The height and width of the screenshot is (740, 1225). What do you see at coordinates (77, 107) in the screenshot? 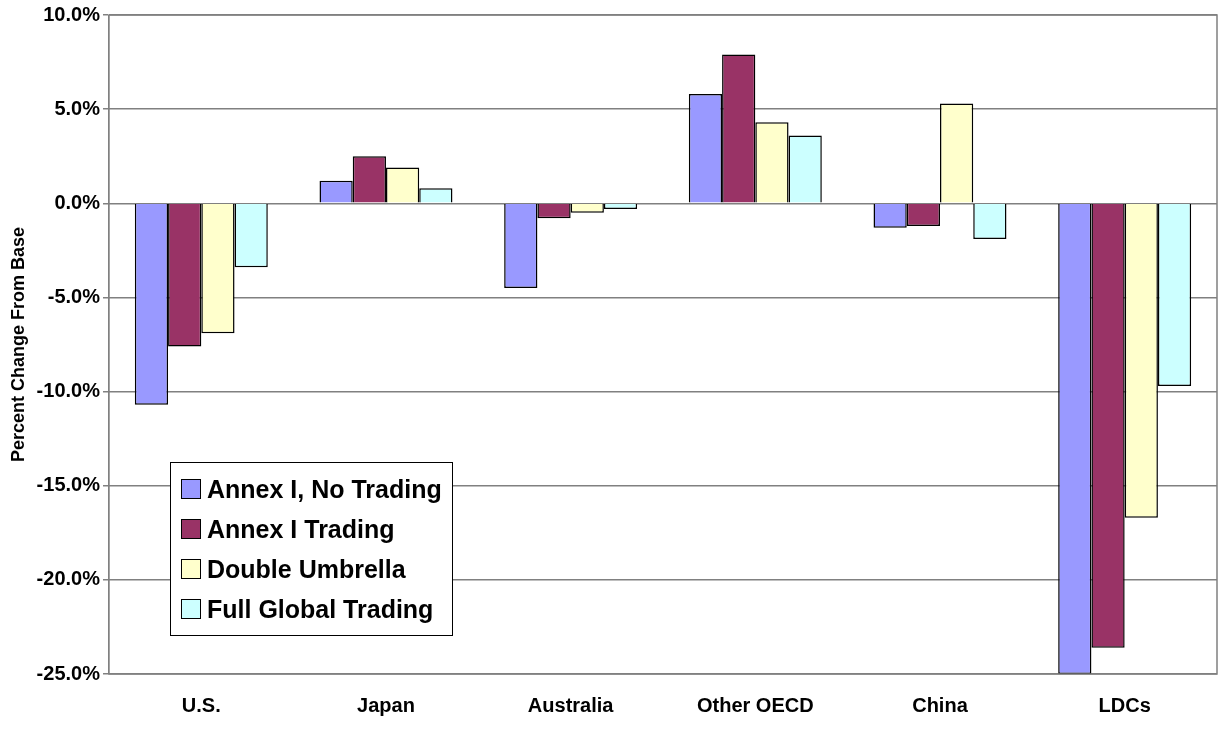
I see `y-tick-label: 5.0%` at bounding box center [77, 107].